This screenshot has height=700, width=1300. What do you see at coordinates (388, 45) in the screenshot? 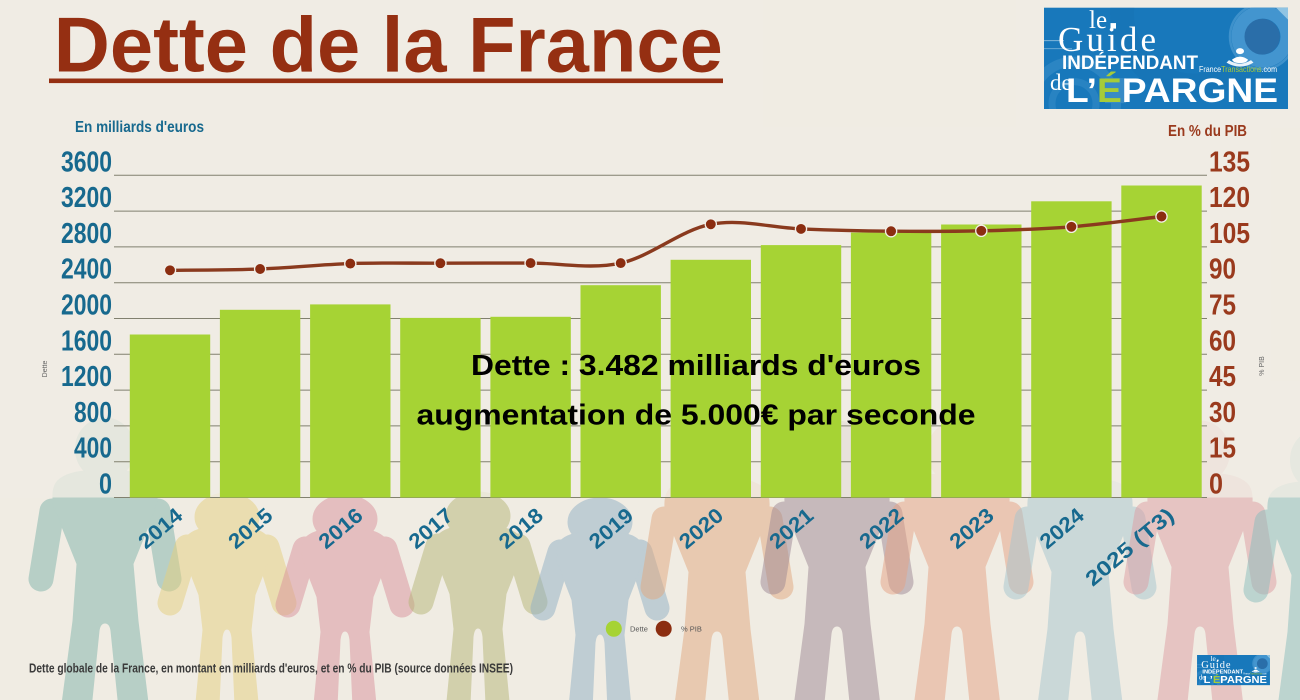
I see `svg-text: Dette de la France` at bounding box center [388, 45].